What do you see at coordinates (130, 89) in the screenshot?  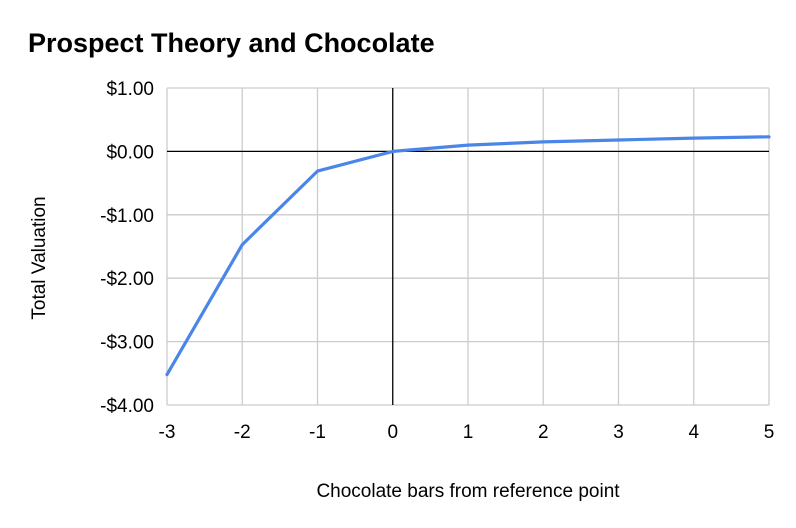 I see `y-tick-label: $1.00` at bounding box center [130, 89].